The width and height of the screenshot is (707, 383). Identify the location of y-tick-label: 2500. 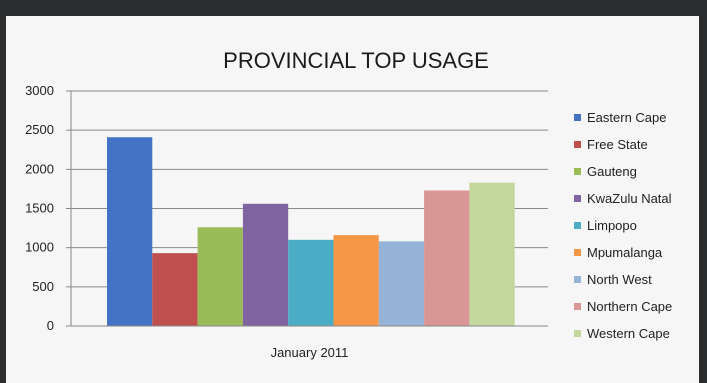
(39, 129).